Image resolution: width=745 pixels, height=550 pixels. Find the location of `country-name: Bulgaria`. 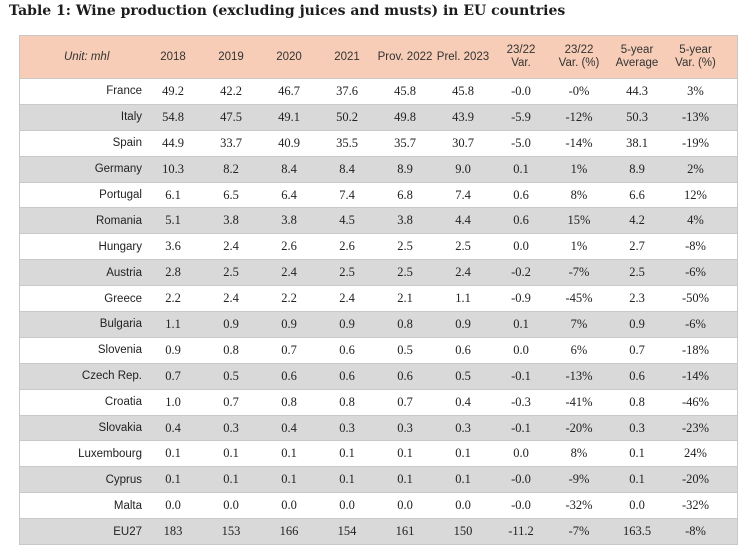

country-name: Bulgaria is located at coordinates (120, 324).